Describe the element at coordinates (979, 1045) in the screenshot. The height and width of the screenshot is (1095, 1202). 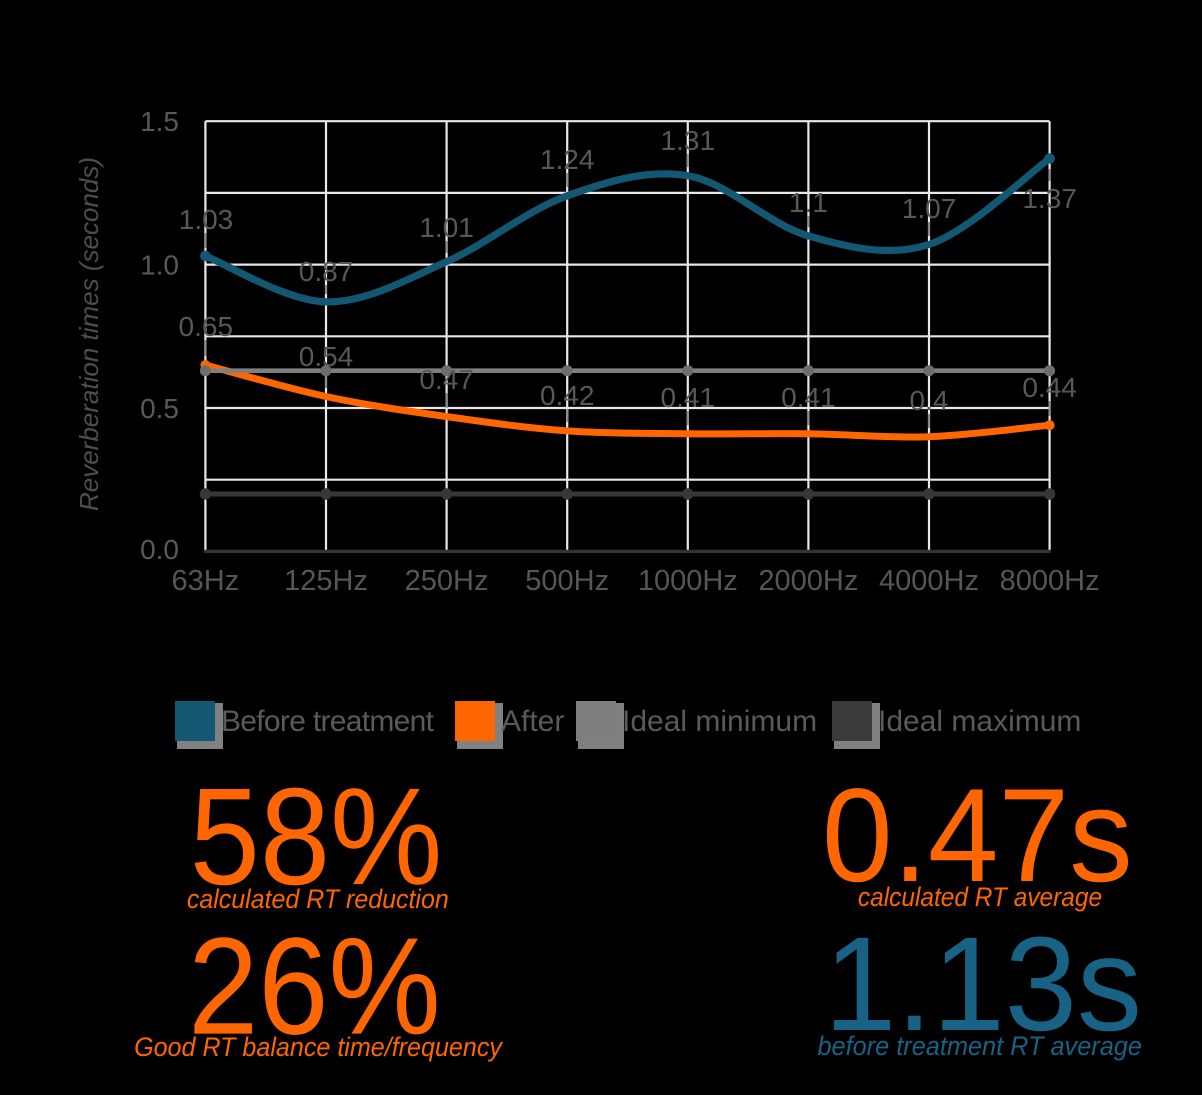
I see `svg-text: before treatment RT average` at that location.